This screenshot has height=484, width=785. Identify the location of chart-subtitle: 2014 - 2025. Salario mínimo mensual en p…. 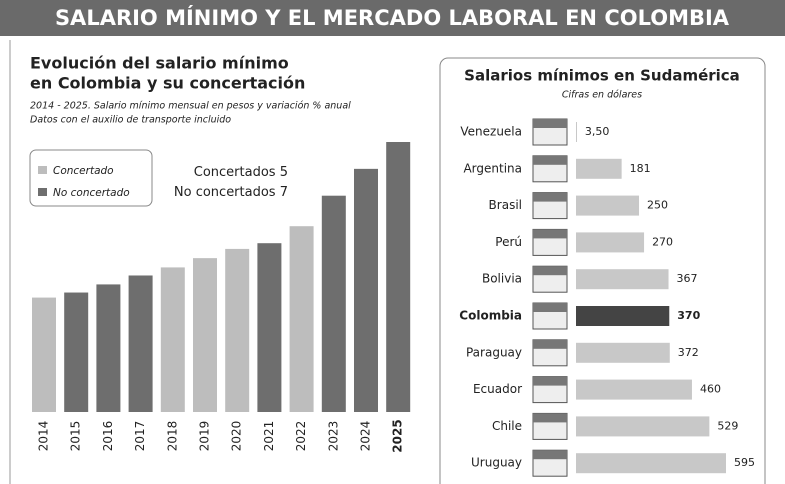
(190, 106).